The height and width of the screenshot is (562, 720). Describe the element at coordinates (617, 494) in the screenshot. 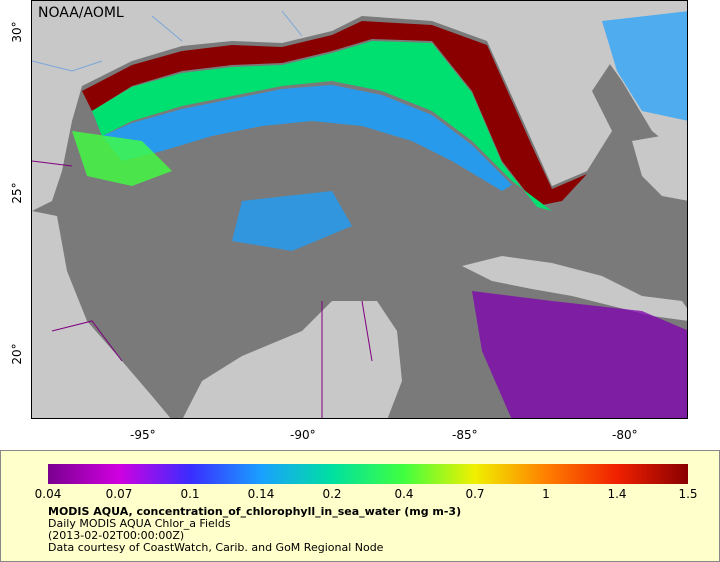

I see `colorbar-tick: 1.4` at that location.